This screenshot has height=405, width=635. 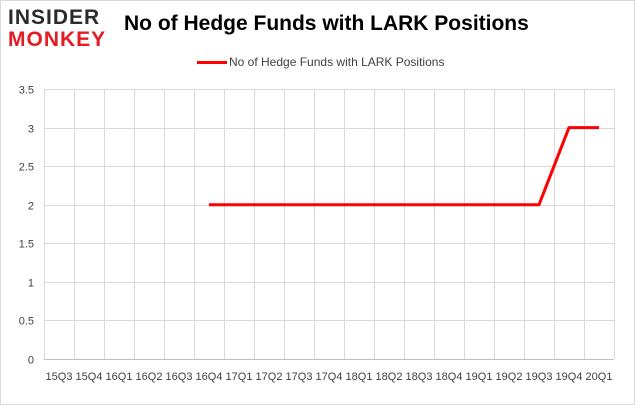 I want to click on logo-text-monkey: MONKEY, so click(x=57, y=39).